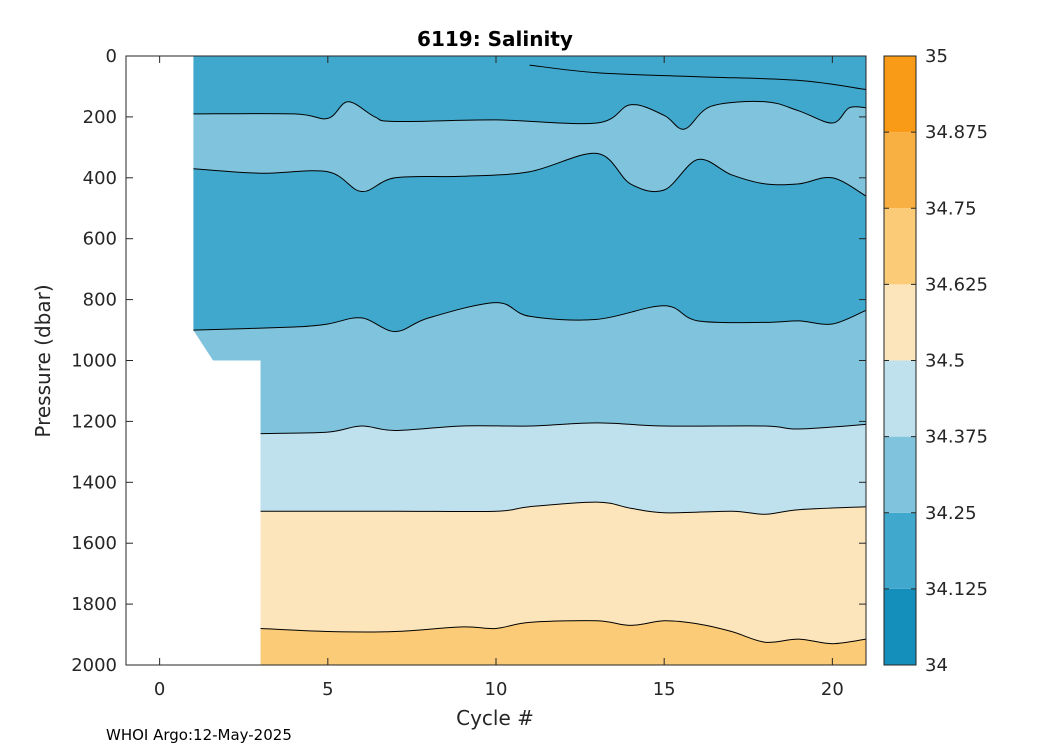 This screenshot has height=750, width=1050. Describe the element at coordinates (111, 56) in the screenshot. I see `y-tick-label: 0` at that location.